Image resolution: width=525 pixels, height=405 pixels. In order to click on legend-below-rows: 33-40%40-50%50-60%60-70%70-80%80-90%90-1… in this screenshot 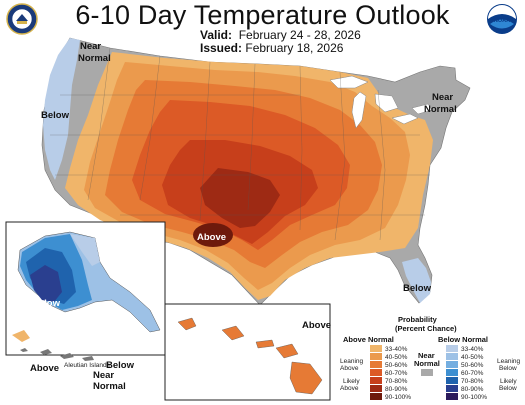, I will do `click(466, 373)`.